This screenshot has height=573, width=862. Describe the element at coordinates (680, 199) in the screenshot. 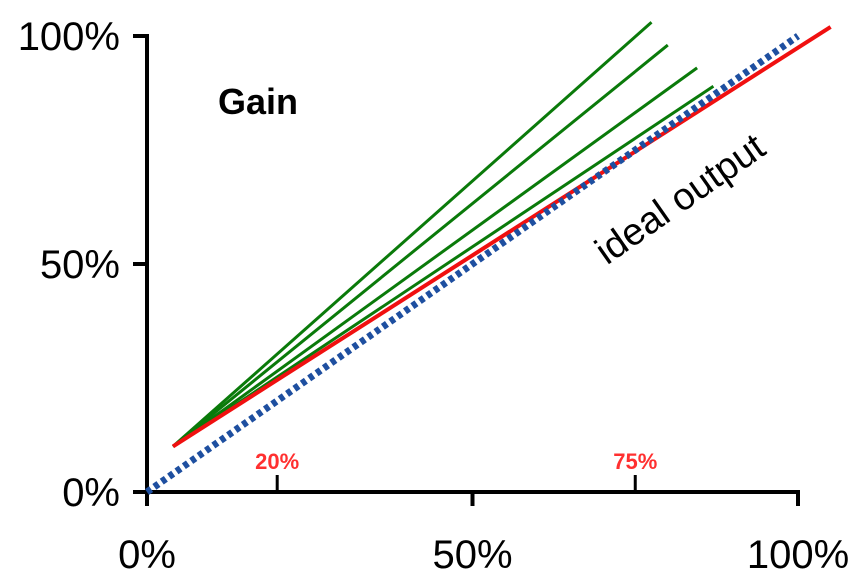

I see `annotation-ideal-output: ideal output` at that location.